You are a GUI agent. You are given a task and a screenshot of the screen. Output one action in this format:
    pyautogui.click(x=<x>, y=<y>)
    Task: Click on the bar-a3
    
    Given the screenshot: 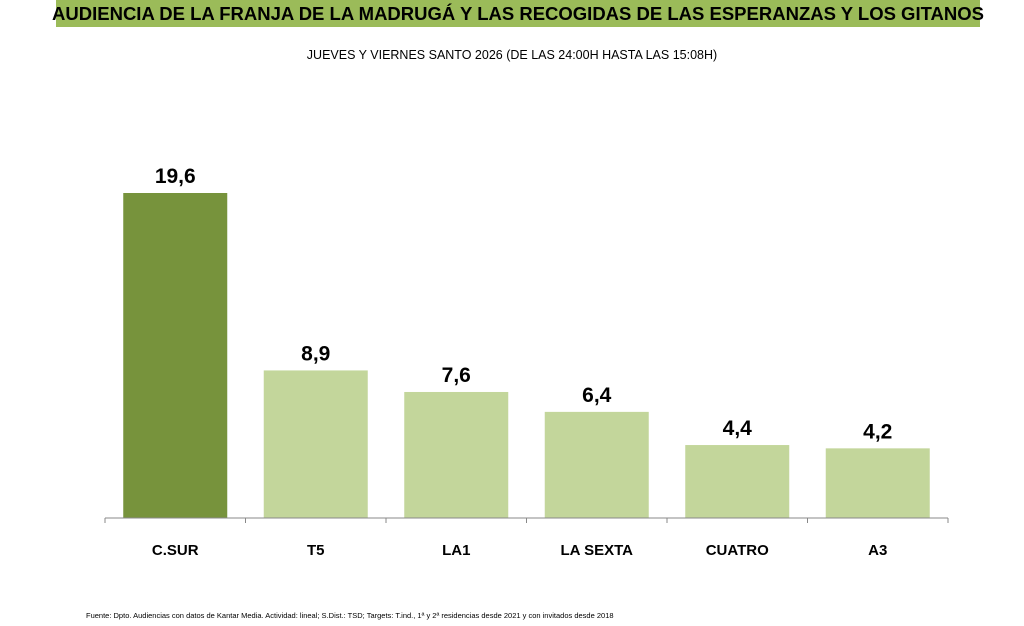 What is the action you would take?
    pyautogui.click(x=877, y=483)
    